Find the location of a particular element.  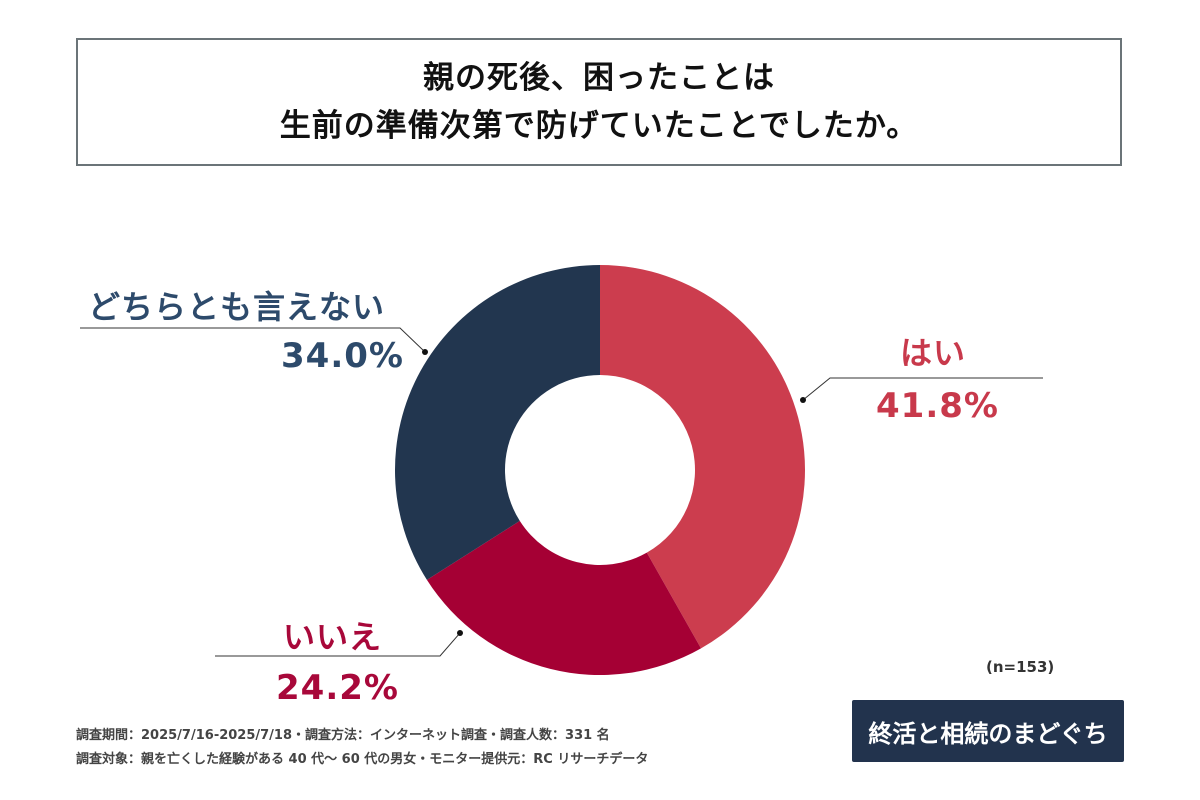

slice-iie is located at coordinates (564, 598).